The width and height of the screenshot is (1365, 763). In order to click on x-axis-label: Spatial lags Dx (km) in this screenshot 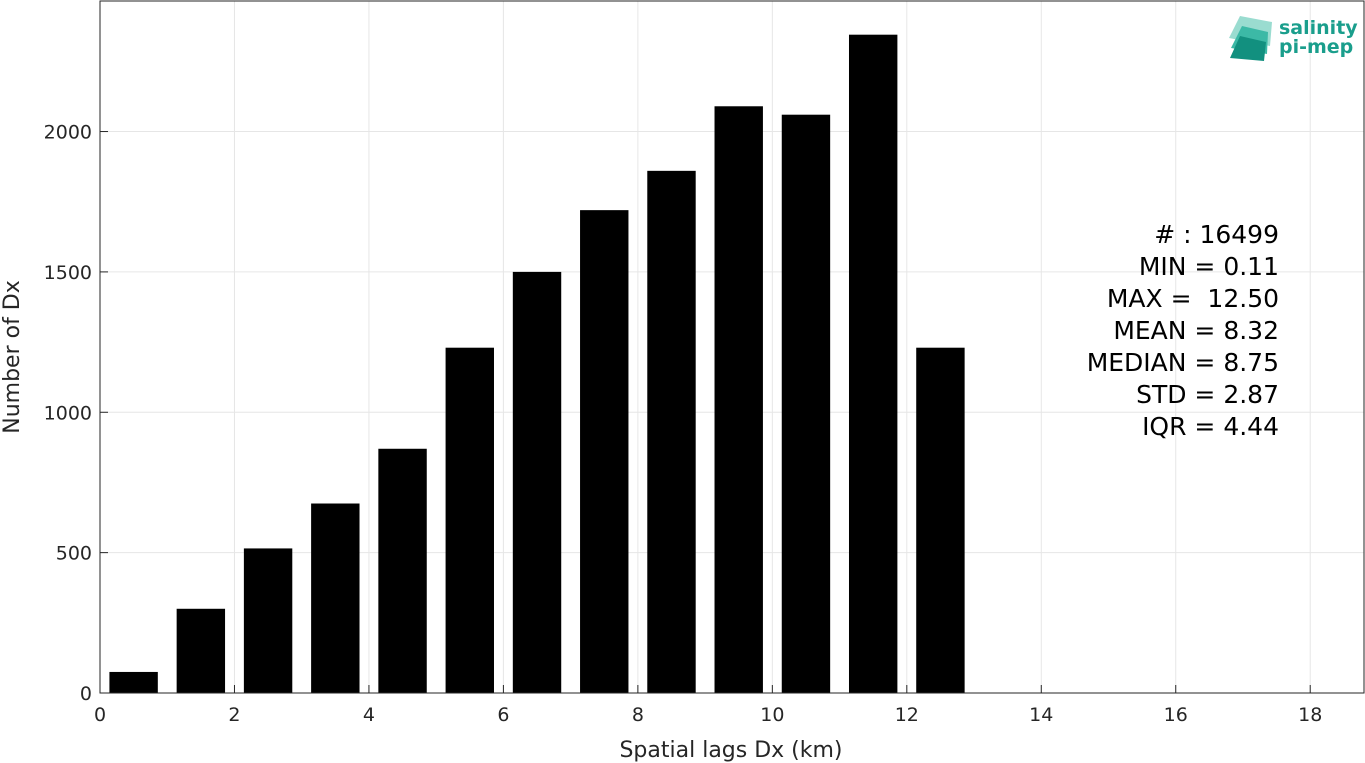, I will do `click(730, 750)`.